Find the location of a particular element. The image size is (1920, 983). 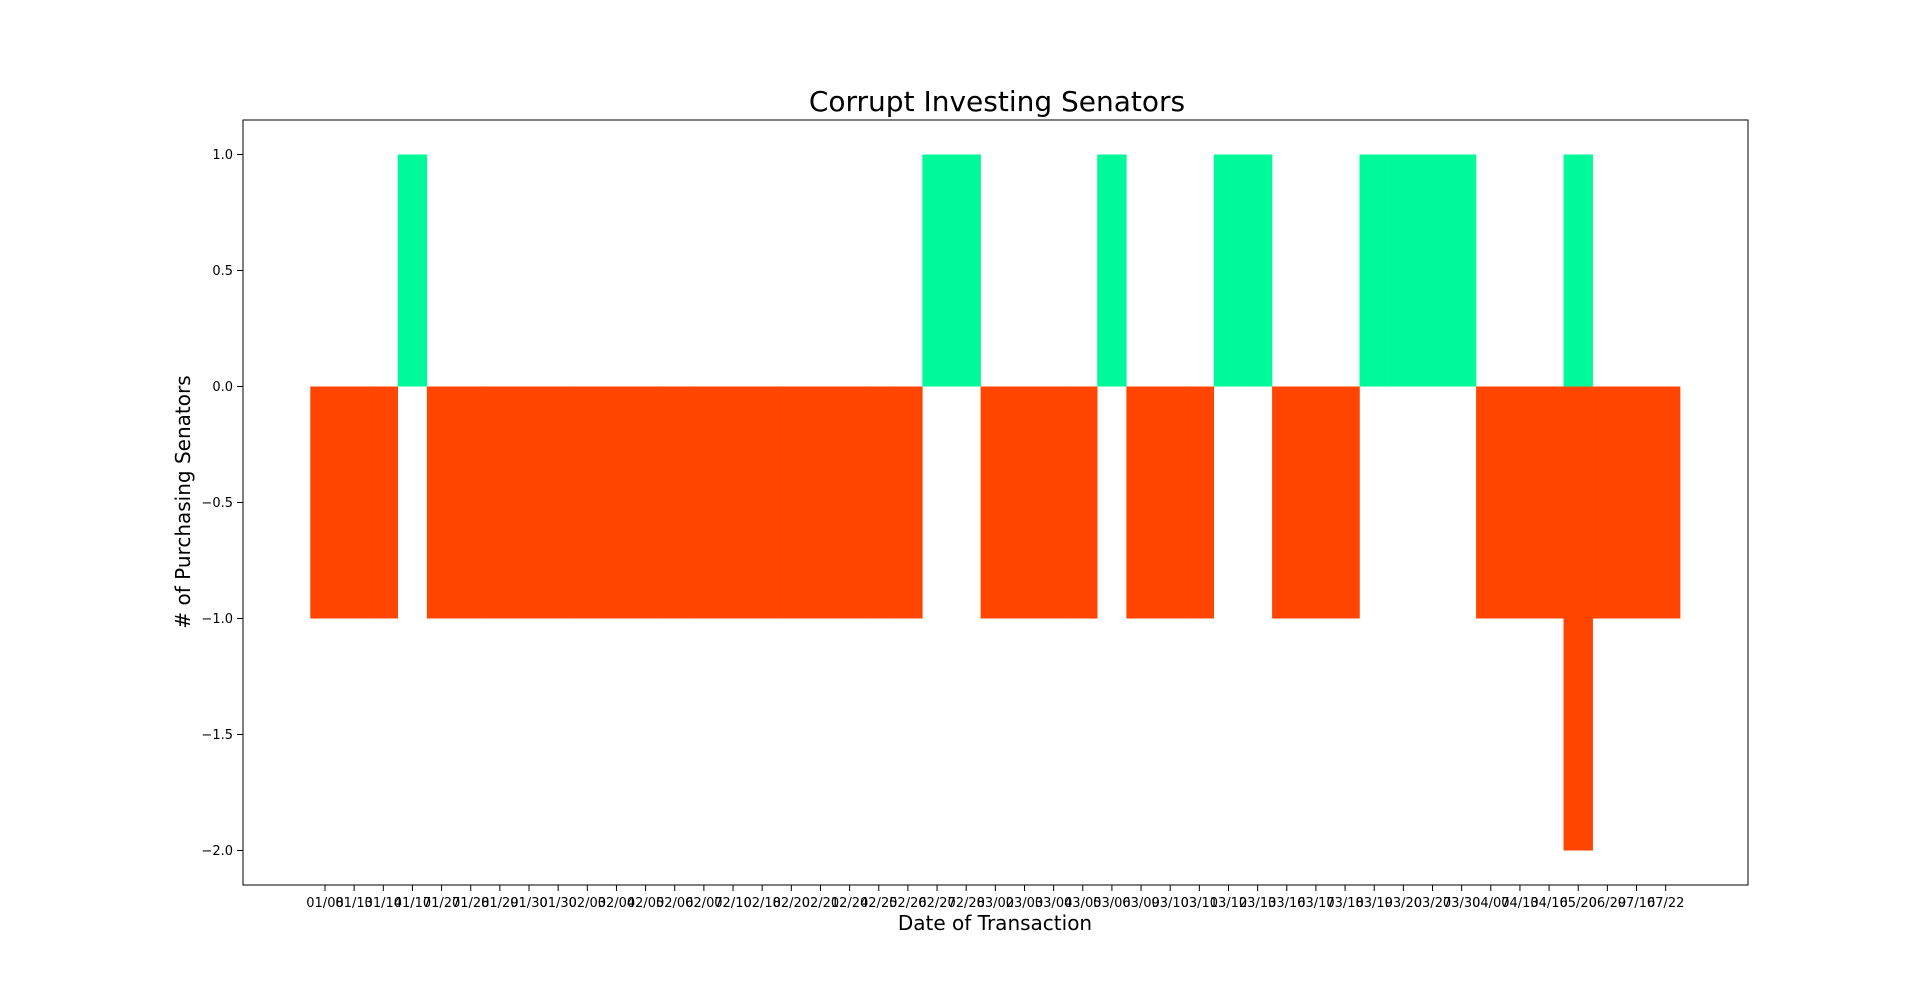

y-axis-ticks: 1.0 0.5 0.0 −0.5 −1.0 −1.5 −2.0 is located at coordinates (222, 503).